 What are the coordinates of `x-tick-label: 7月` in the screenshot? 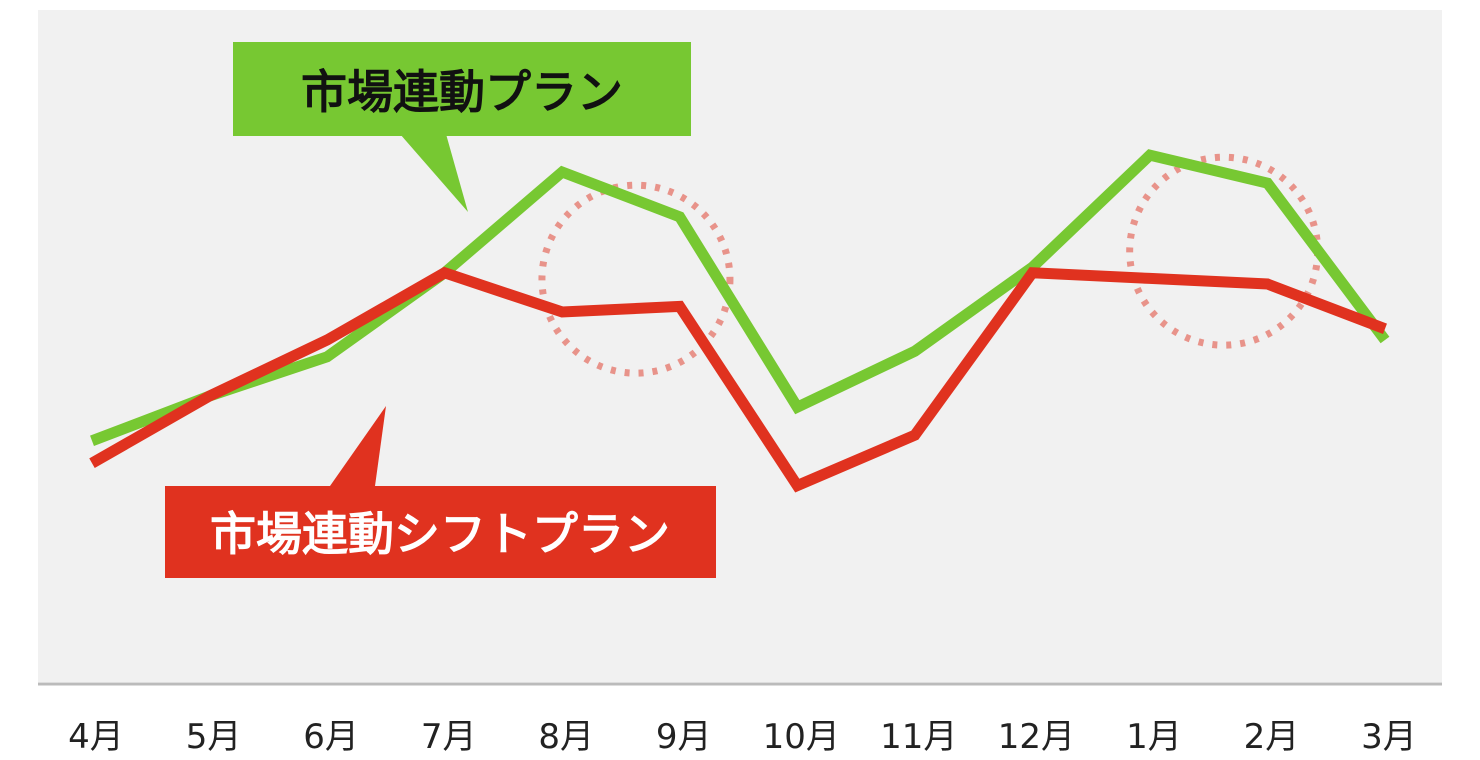 It's located at (449, 737).